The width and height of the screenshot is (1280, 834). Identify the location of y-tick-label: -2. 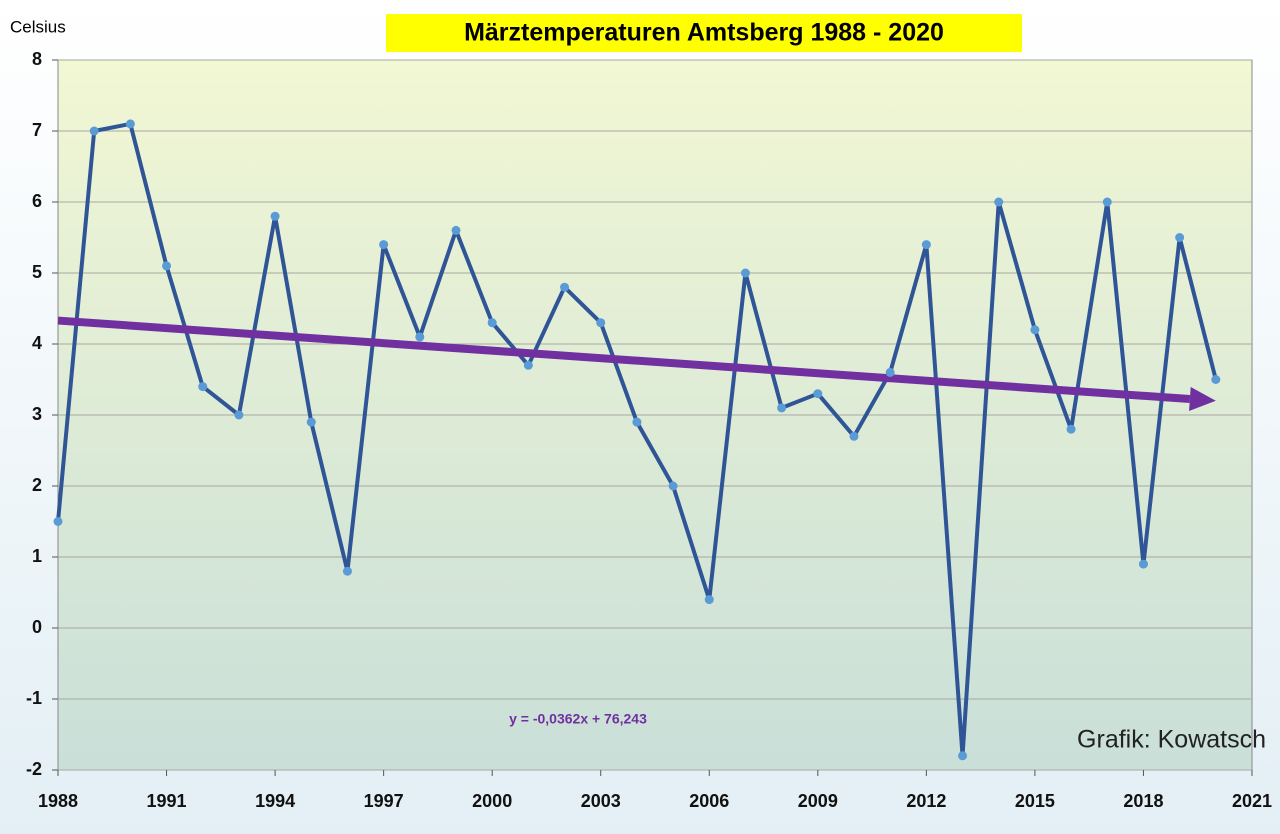
(34, 769).